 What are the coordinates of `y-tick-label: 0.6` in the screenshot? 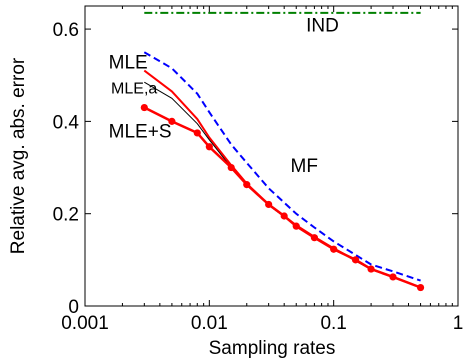 It's located at (66, 30).